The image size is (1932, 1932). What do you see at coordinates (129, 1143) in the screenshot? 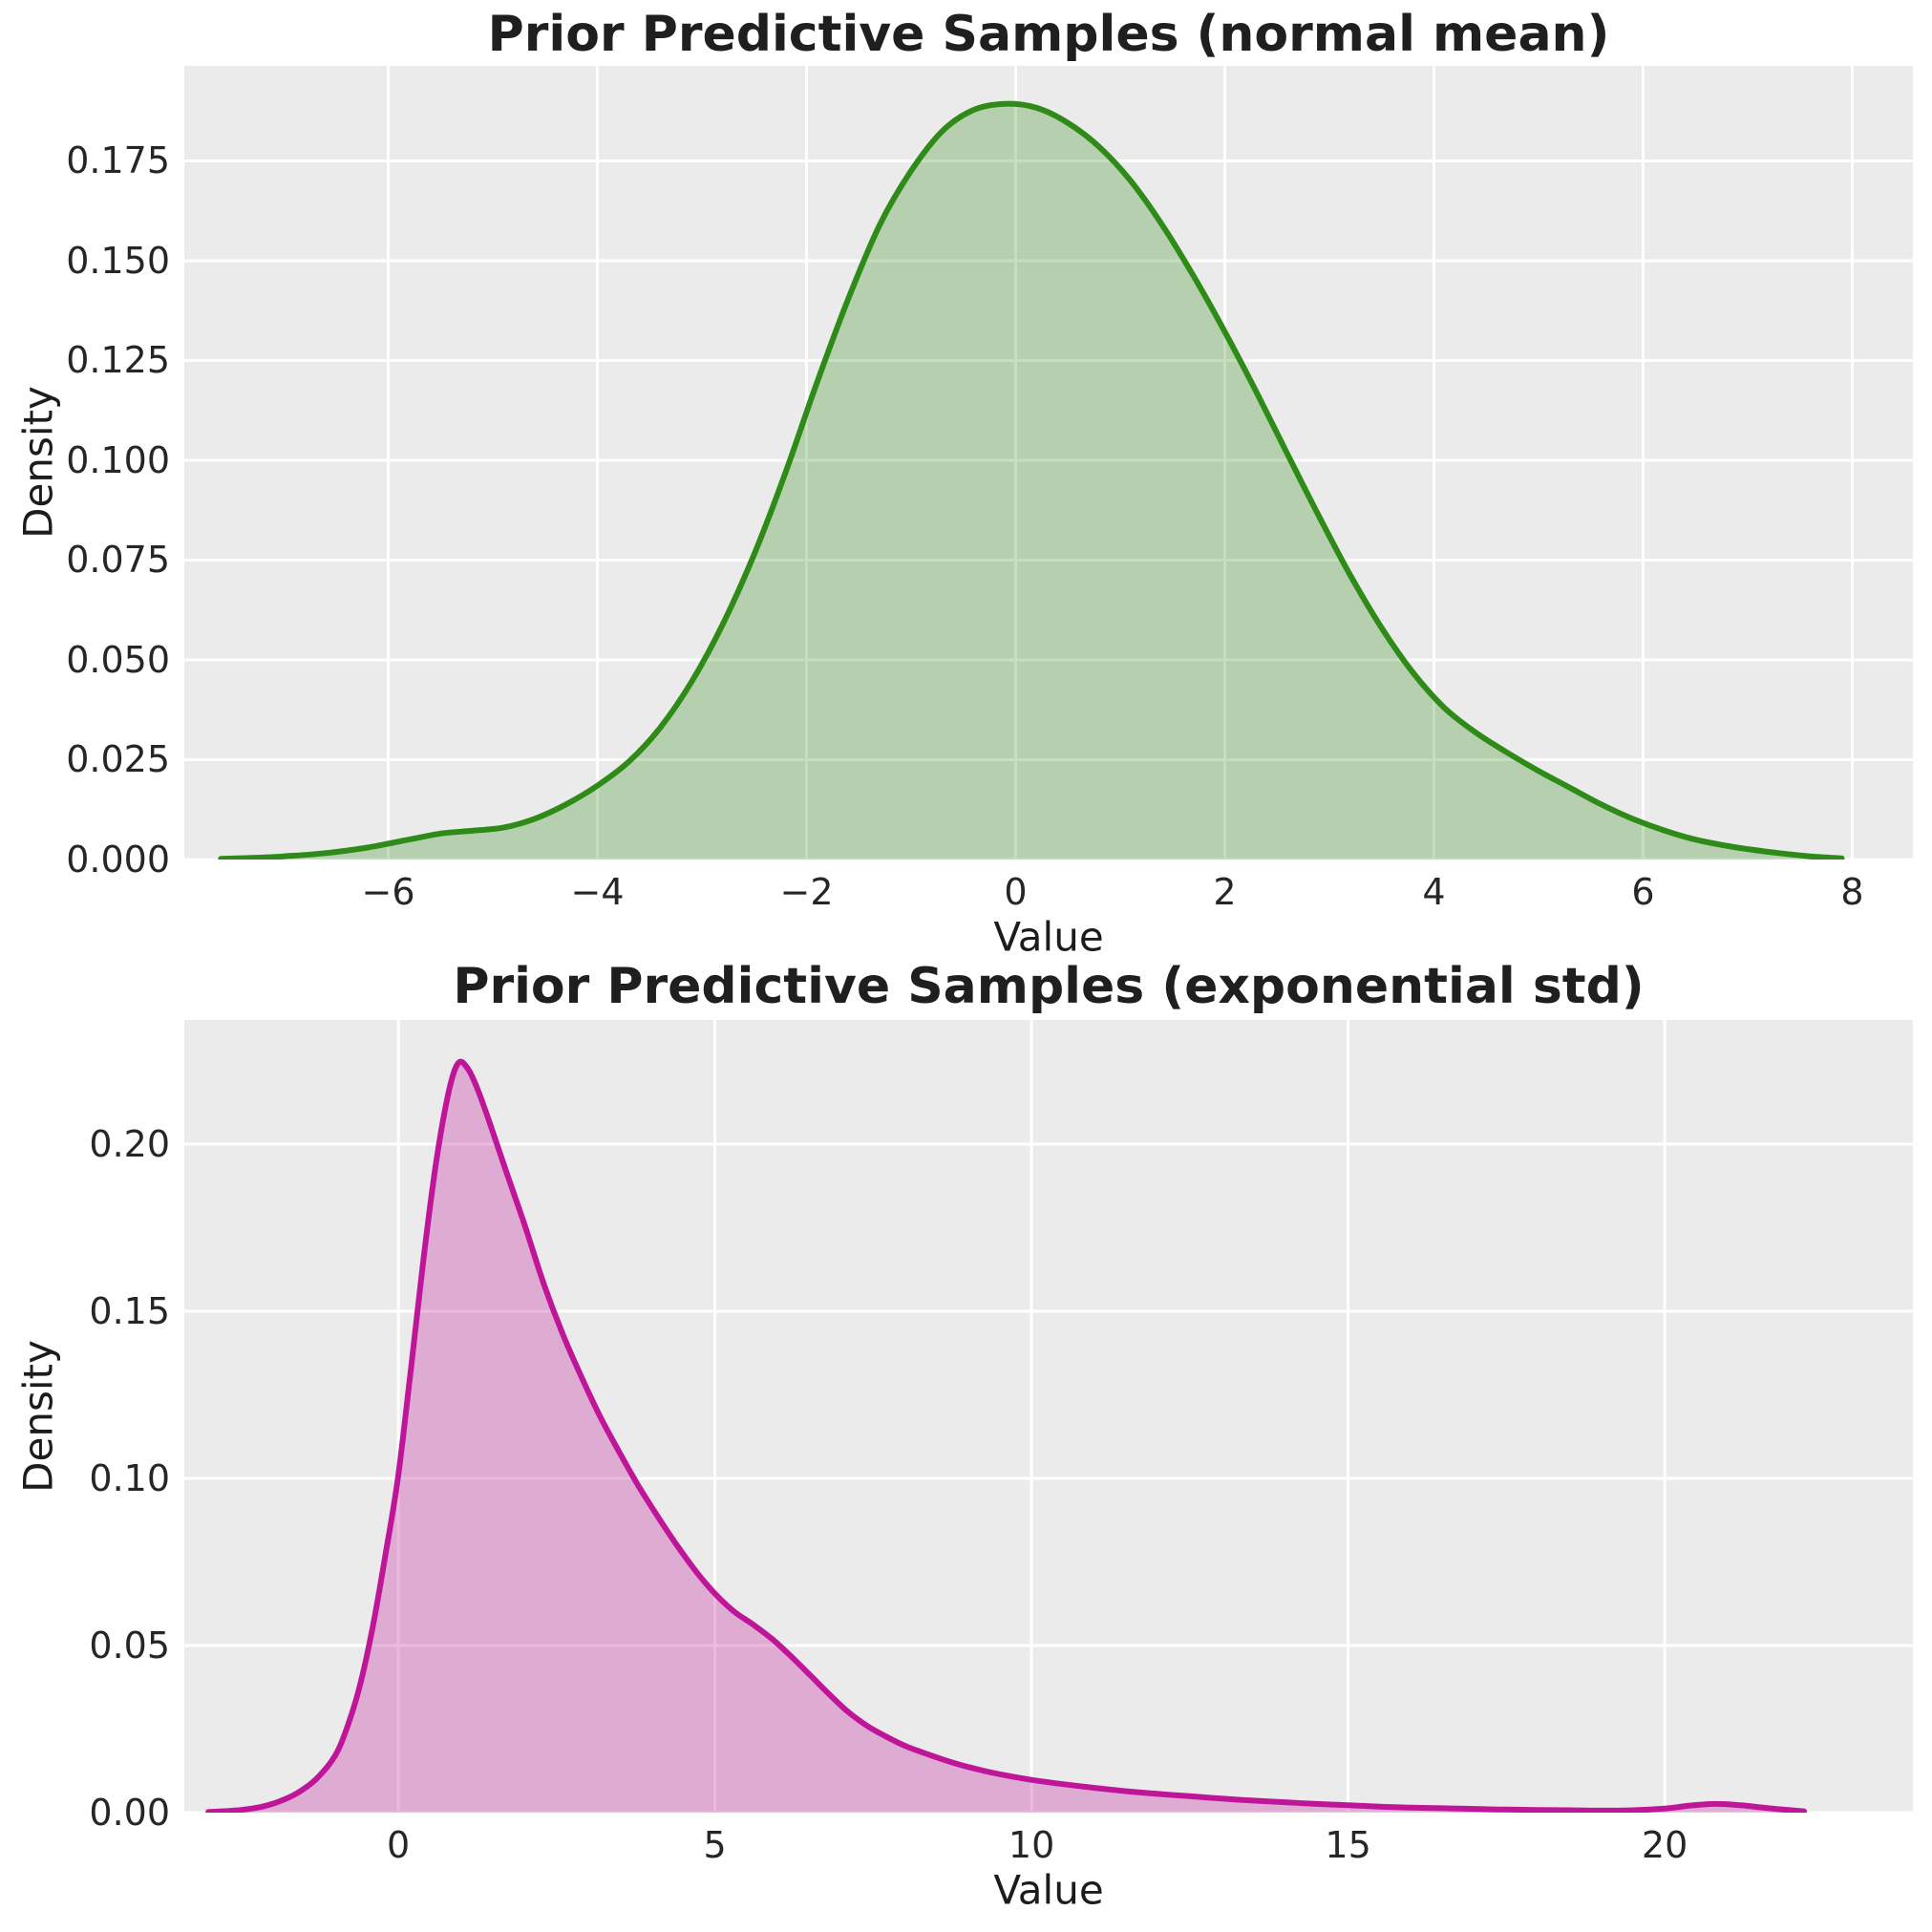
I see `y-tick-label: 0.20` at bounding box center [129, 1143].